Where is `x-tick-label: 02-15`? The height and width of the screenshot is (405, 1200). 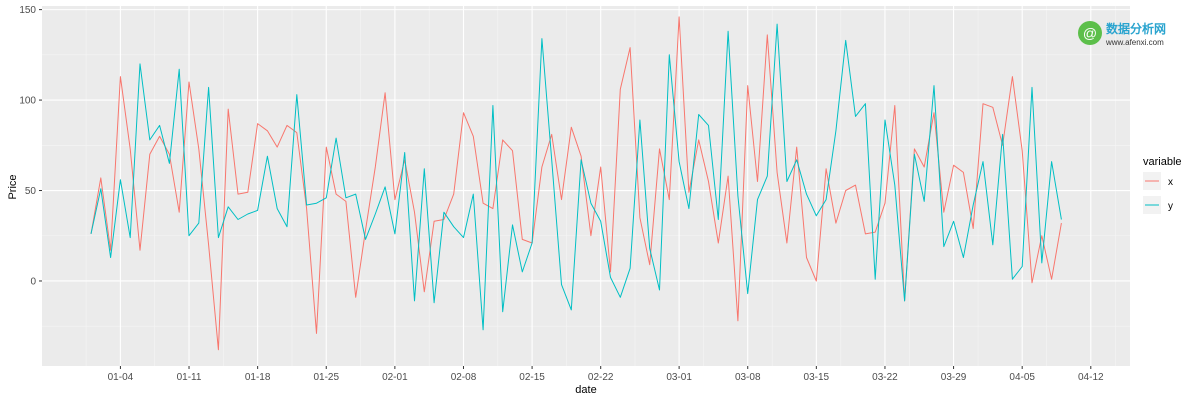
x-tick-label: 02-15 is located at coordinates (532, 377).